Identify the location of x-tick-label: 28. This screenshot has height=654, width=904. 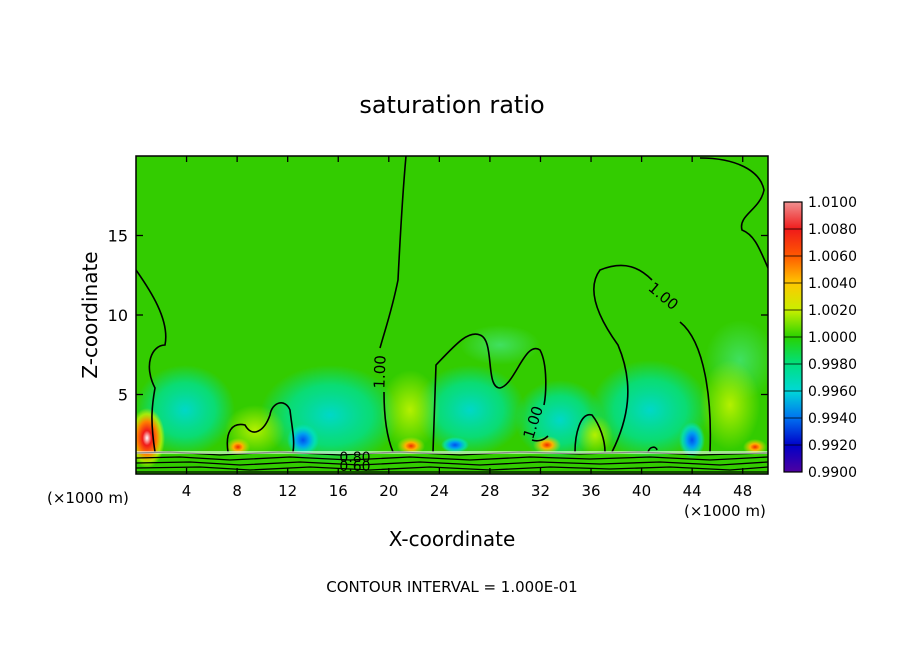
(489, 491).